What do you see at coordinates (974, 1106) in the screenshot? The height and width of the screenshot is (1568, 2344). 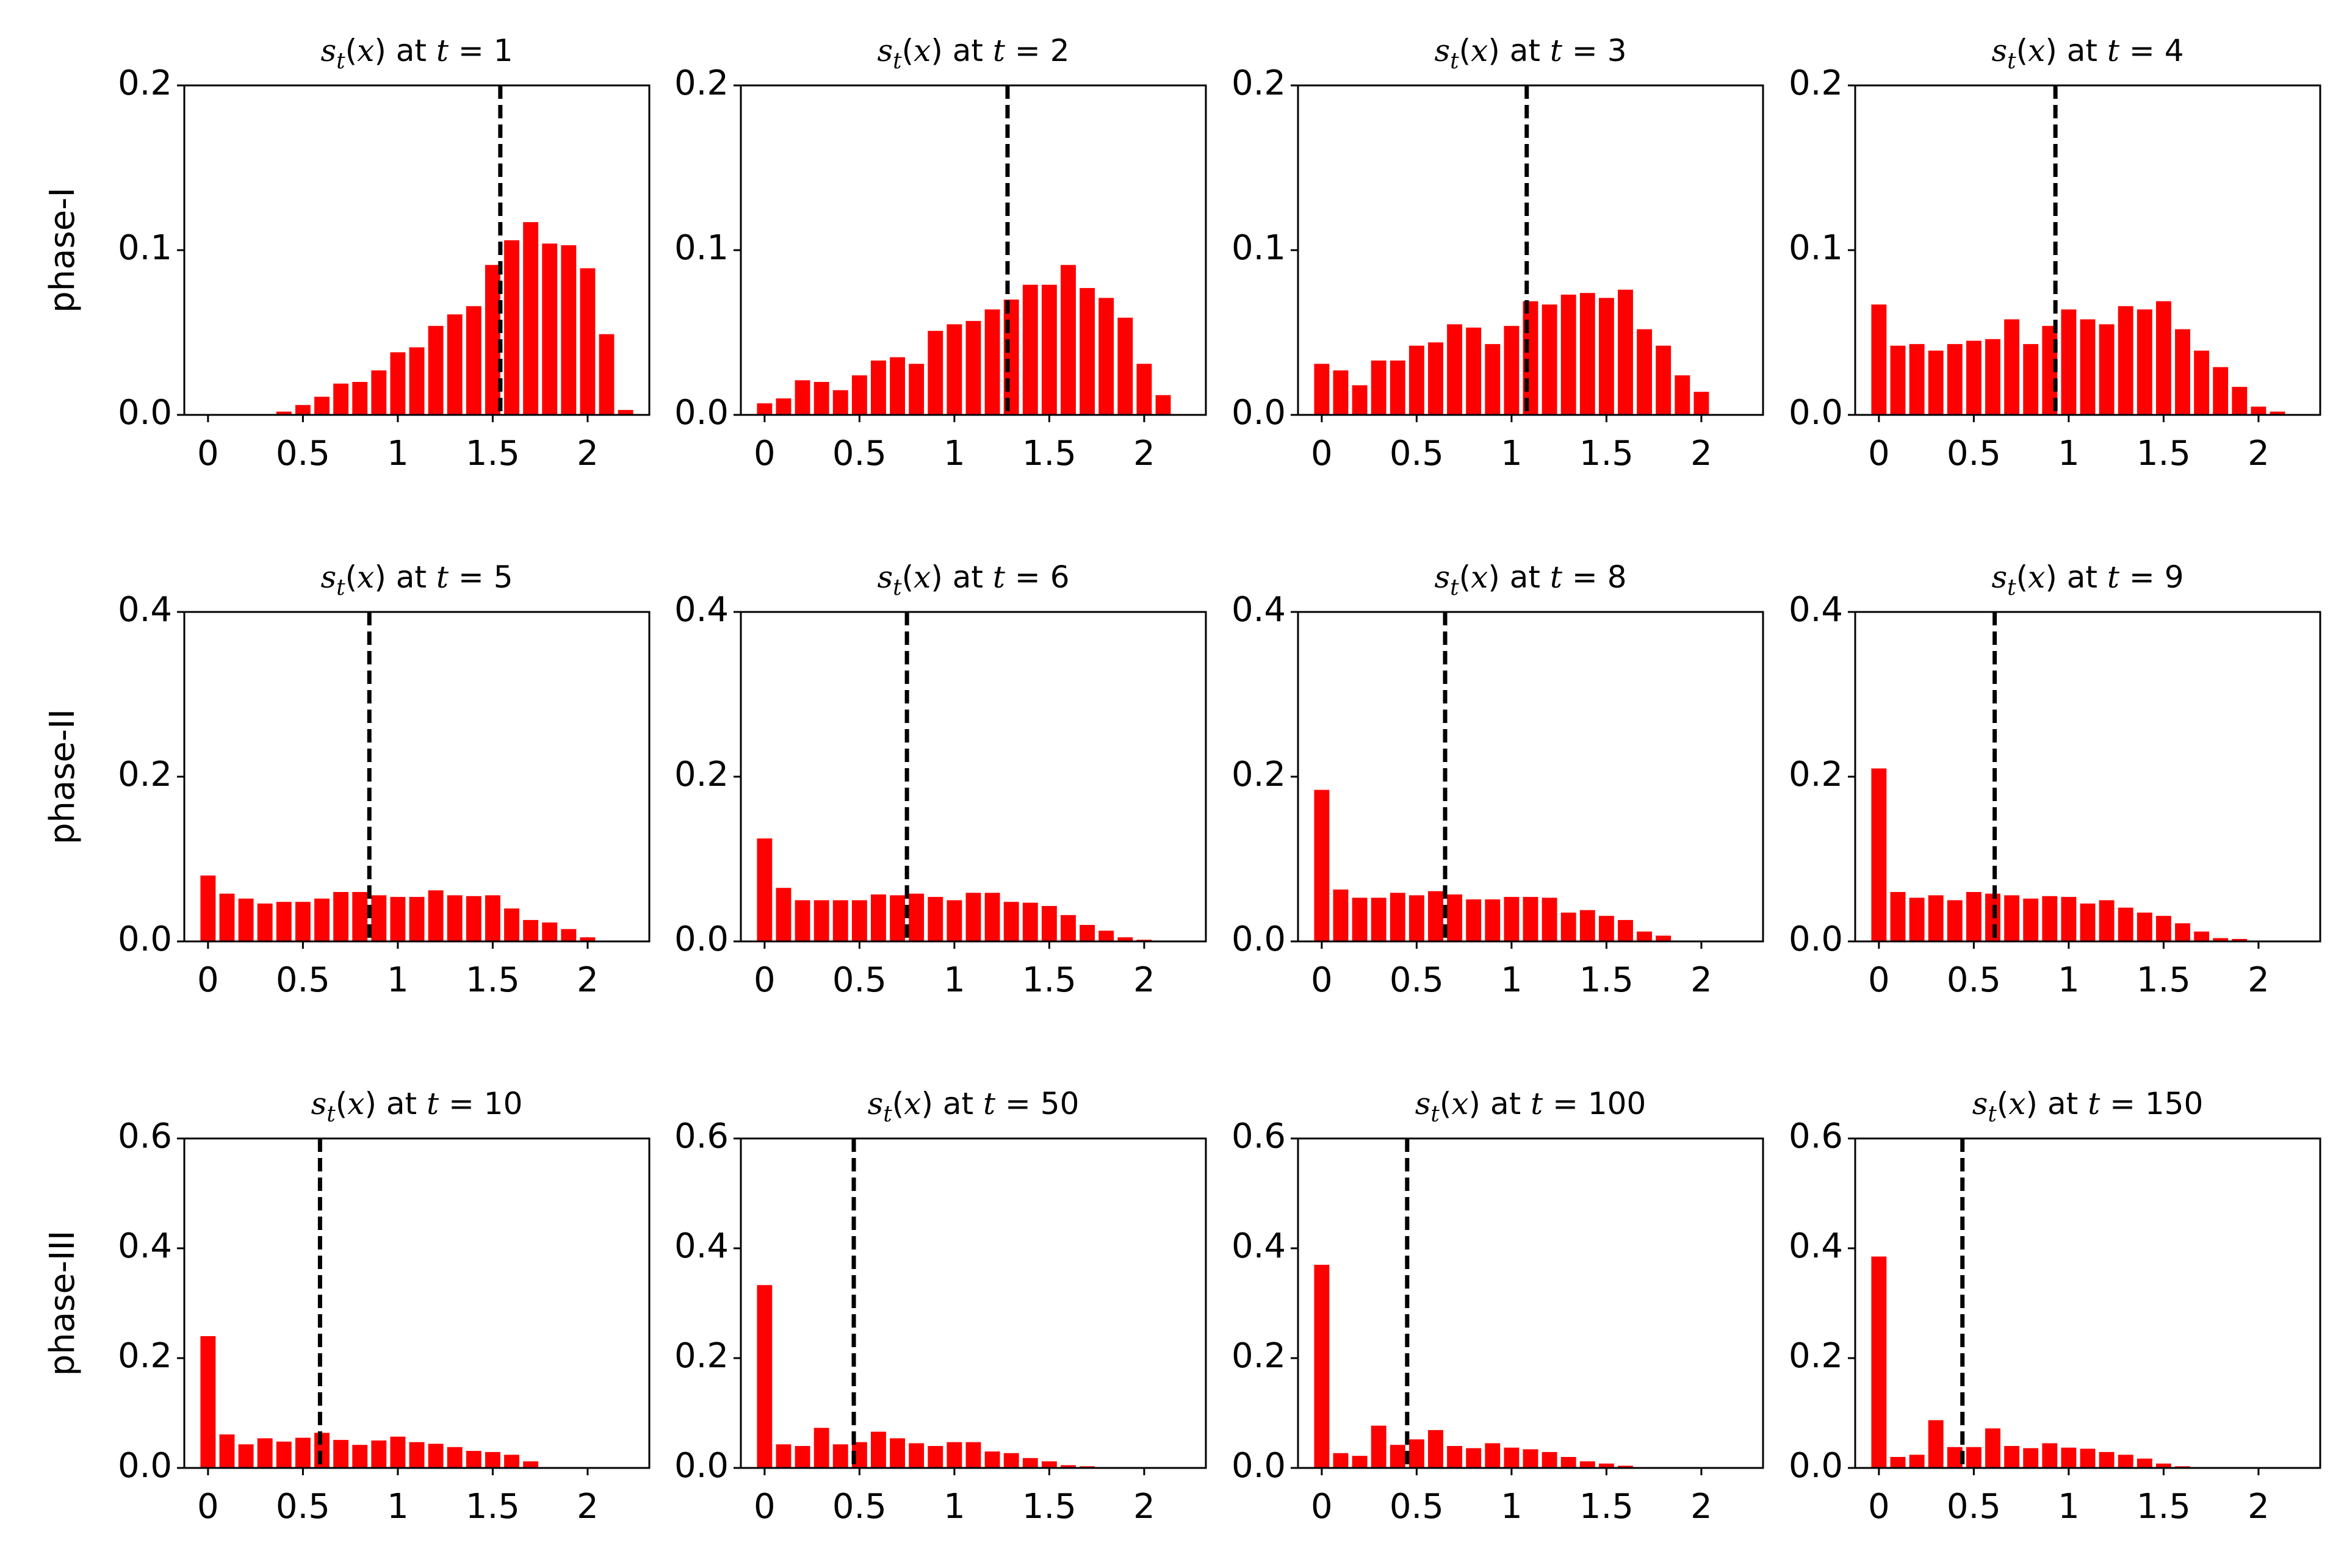 I see `subplot-title: st(x) at t = 50` at bounding box center [974, 1106].